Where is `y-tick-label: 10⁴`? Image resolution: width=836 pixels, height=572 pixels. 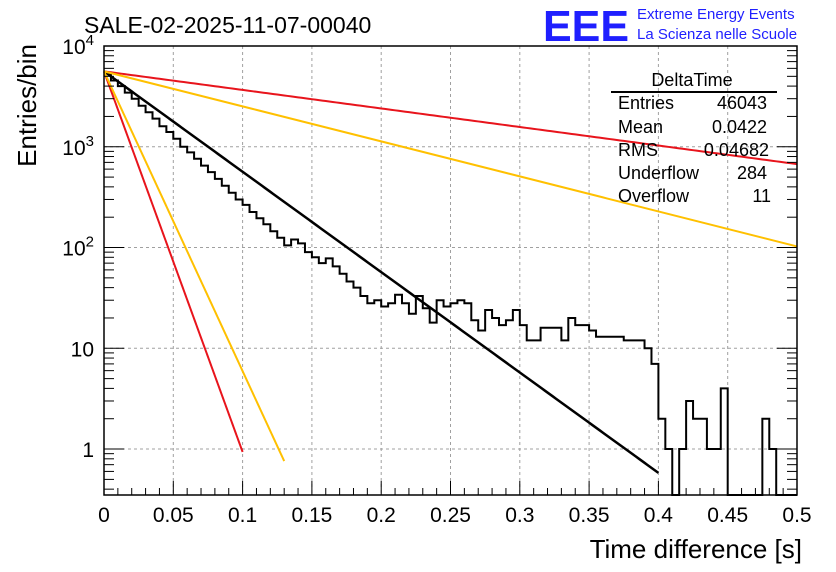
y-tick-label: 10⁴ is located at coordinates (78, 45).